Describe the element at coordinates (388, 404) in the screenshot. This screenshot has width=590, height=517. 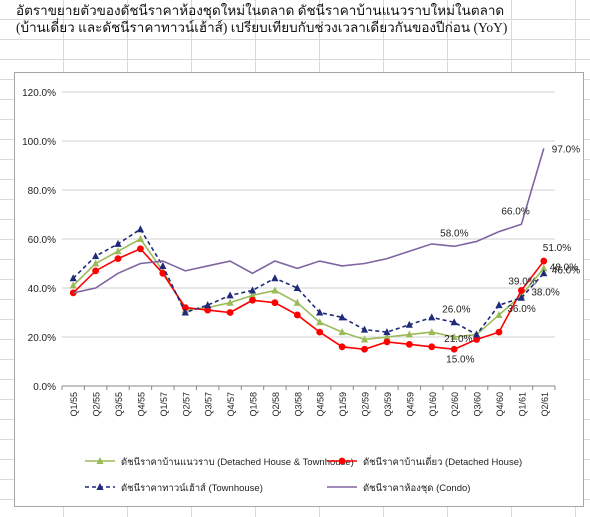
I see `x-tick-label: Q3/59` at that location.